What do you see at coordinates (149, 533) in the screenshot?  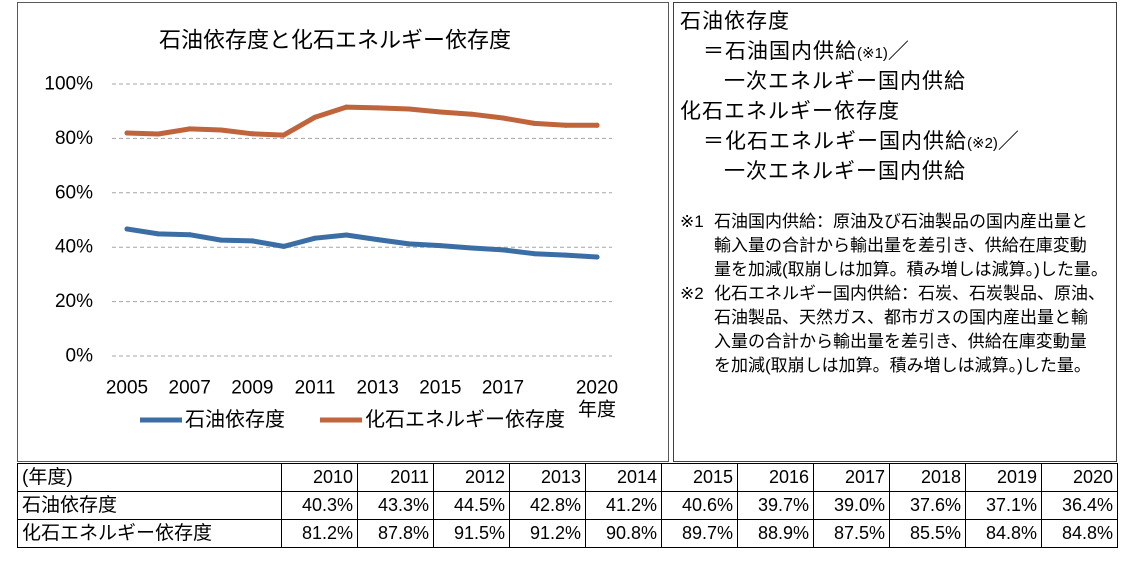 I see `table-row-label: 化石エネルギー依存度` at bounding box center [149, 533].